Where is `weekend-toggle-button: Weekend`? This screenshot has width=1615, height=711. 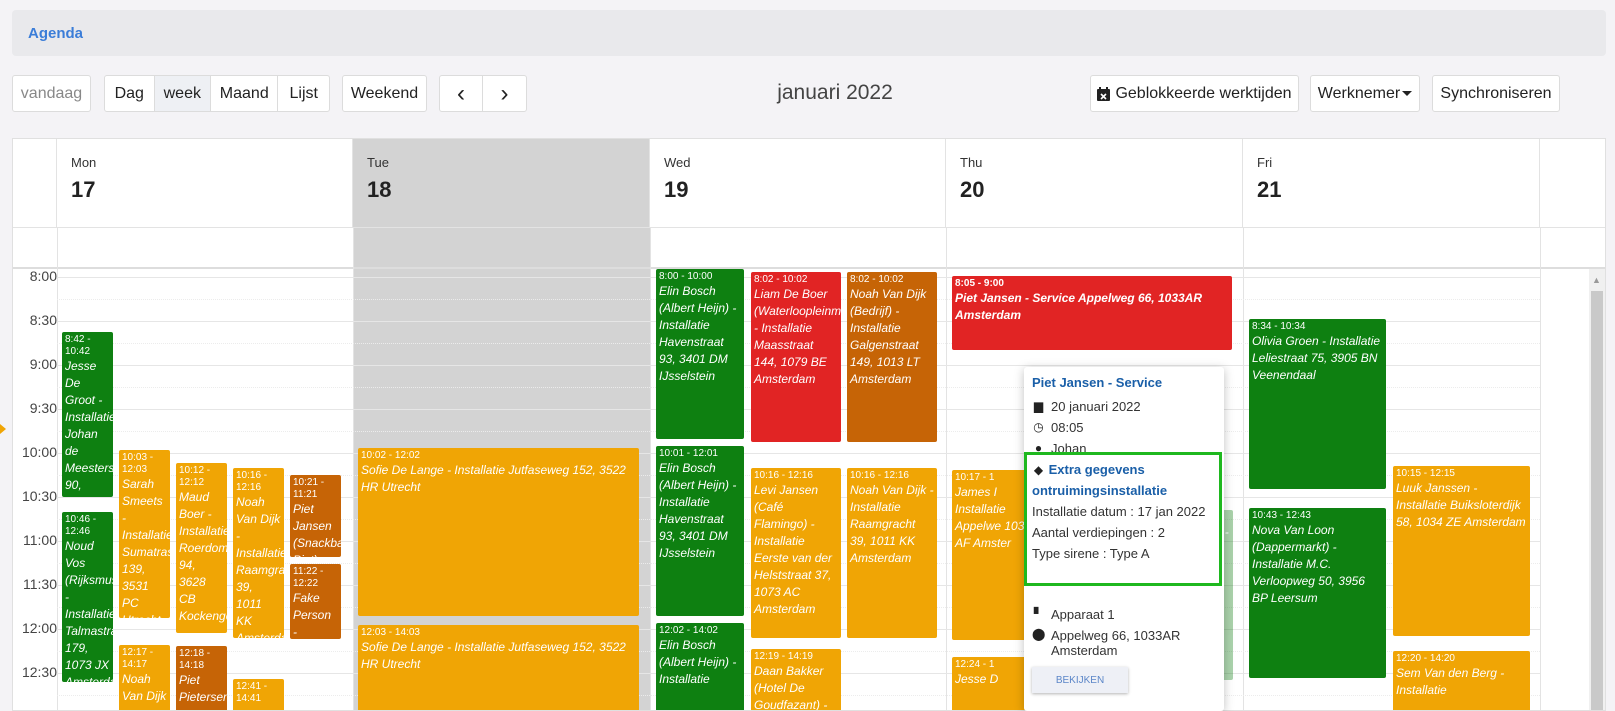 weekend-toggle-button: Weekend is located at coordinates (384, 93).